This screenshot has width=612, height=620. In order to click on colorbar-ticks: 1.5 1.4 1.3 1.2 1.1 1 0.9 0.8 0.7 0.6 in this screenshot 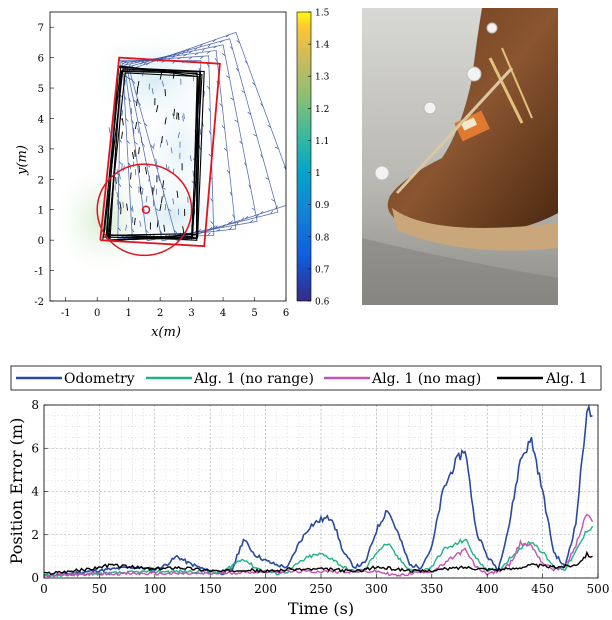, I will do `click(319, 158)`.